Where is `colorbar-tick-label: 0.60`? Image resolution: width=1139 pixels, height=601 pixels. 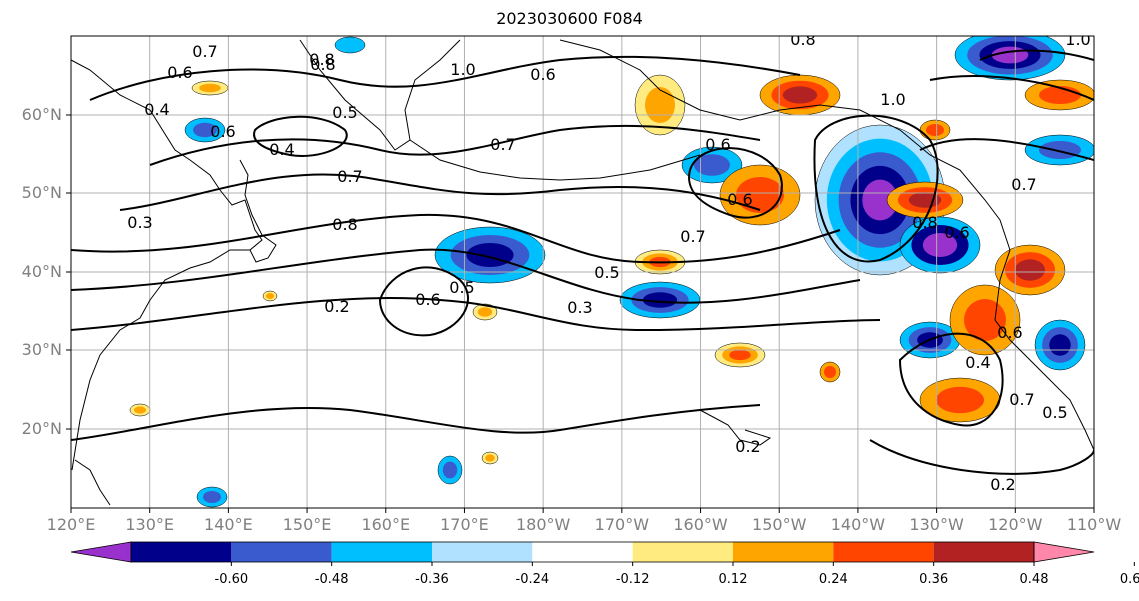 colorbar-tick-label: 0.60 is located at coordinates (1129, 579).